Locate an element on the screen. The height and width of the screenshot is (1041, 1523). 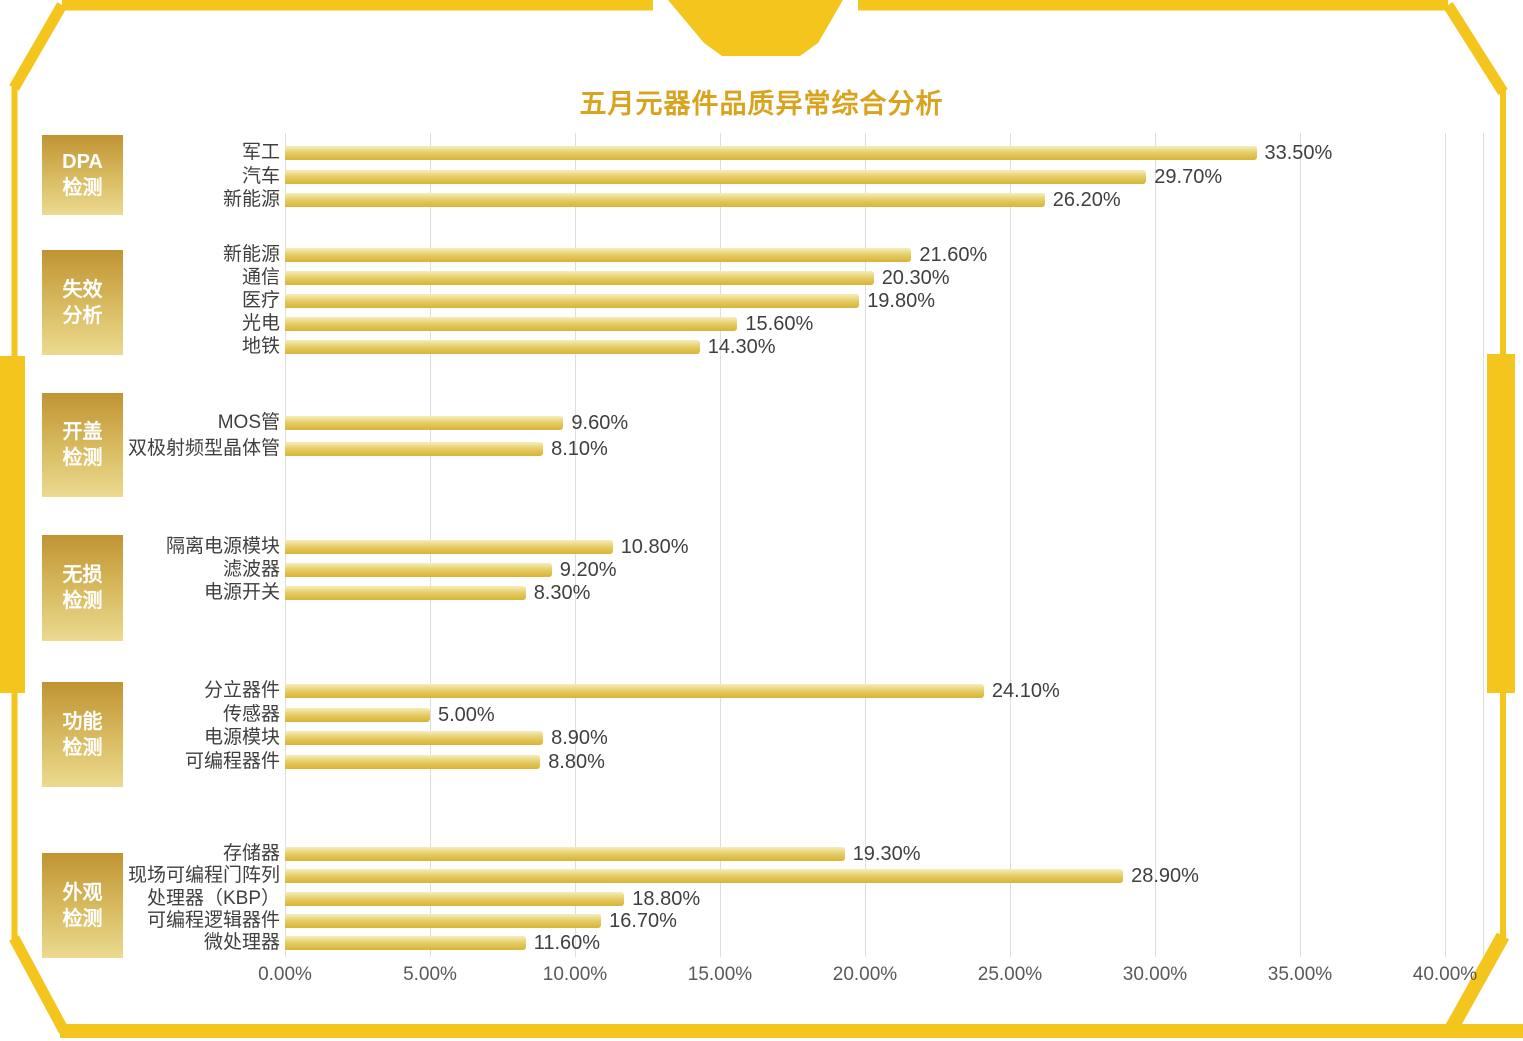
value-label: 20.30% is located at coordinates (915, 278).